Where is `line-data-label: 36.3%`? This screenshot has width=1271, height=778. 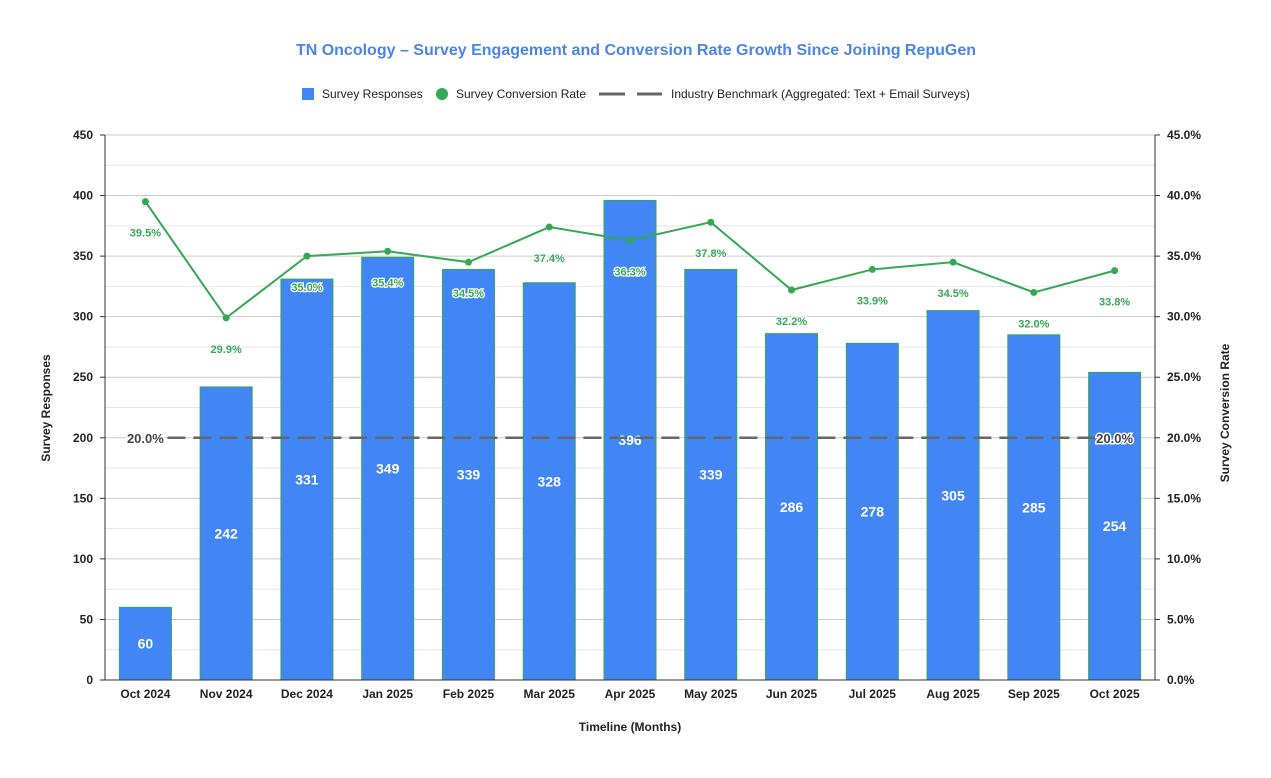
line-data-label: 36.3% is located at coordinates (629, 272).